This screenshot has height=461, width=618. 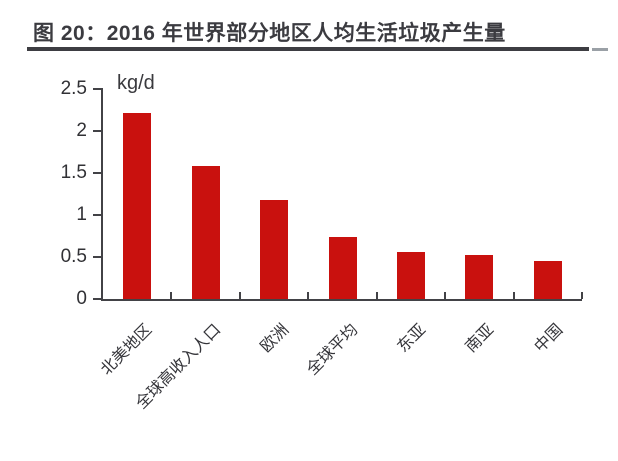 I want to click on y-axis-line, so click(x=102, y=194).